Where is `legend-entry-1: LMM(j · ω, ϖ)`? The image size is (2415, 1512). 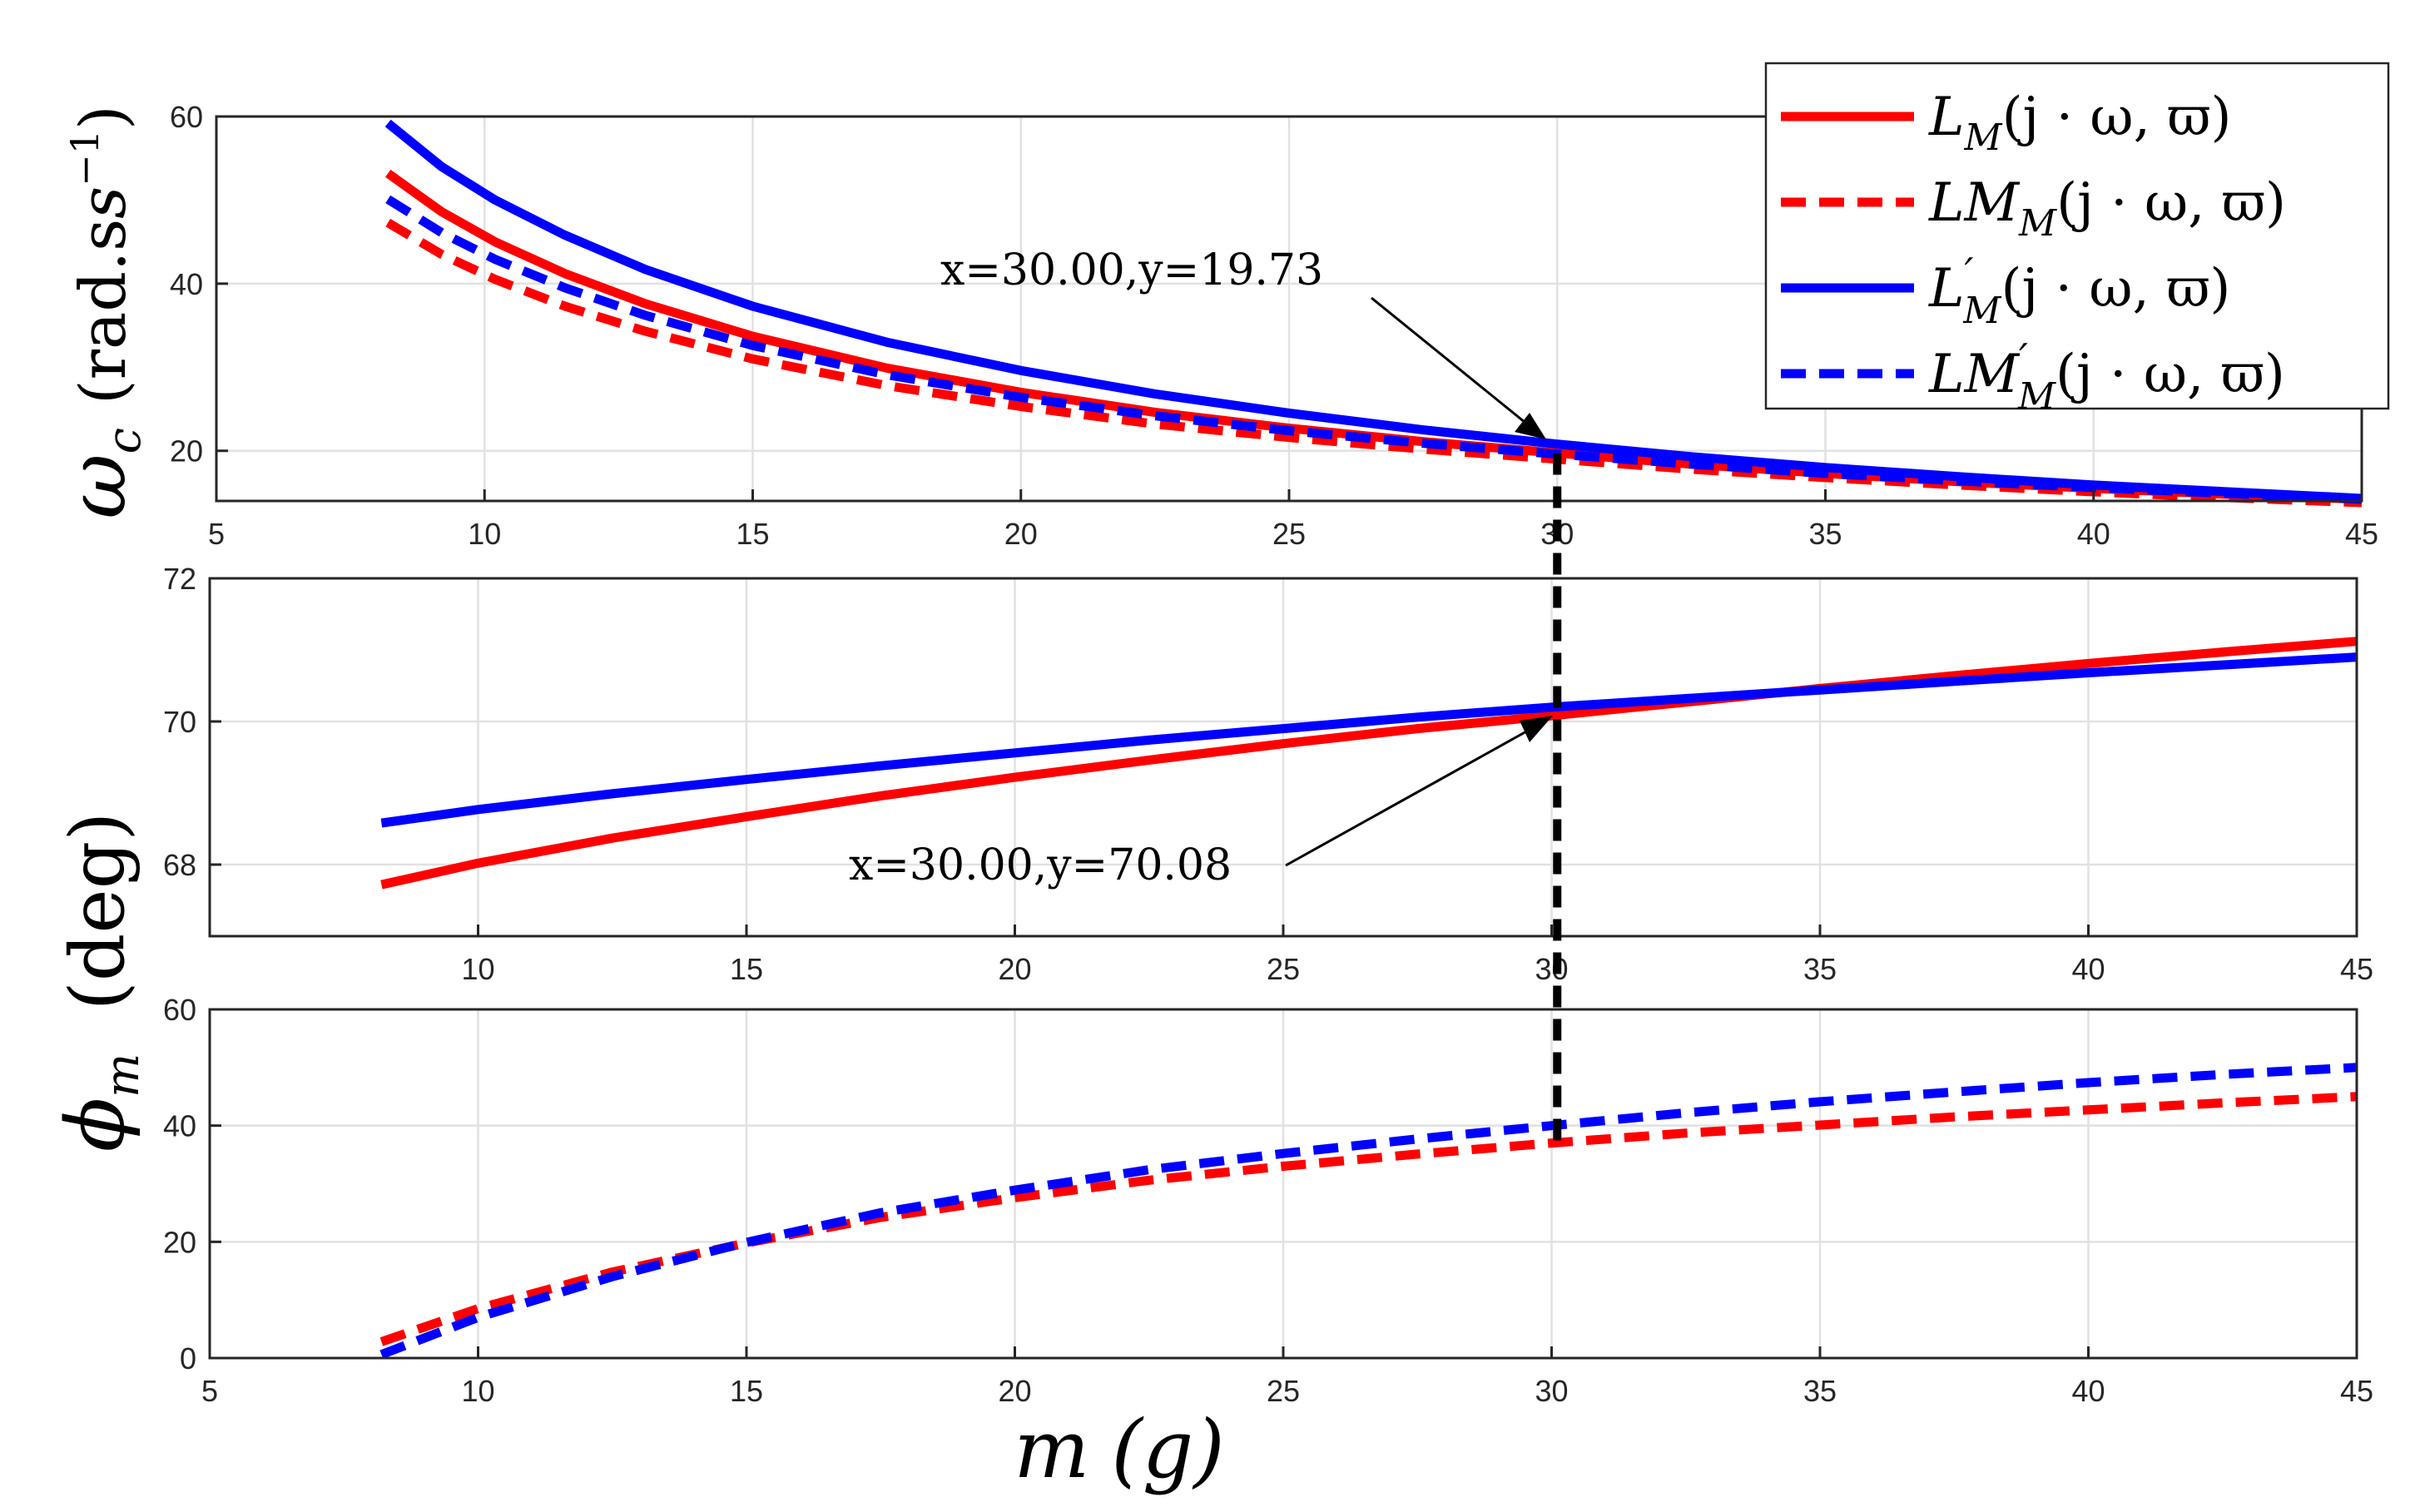
legend-entry-1: LMM(j · ω, ϖ) is located at coordinates (2107, 208).